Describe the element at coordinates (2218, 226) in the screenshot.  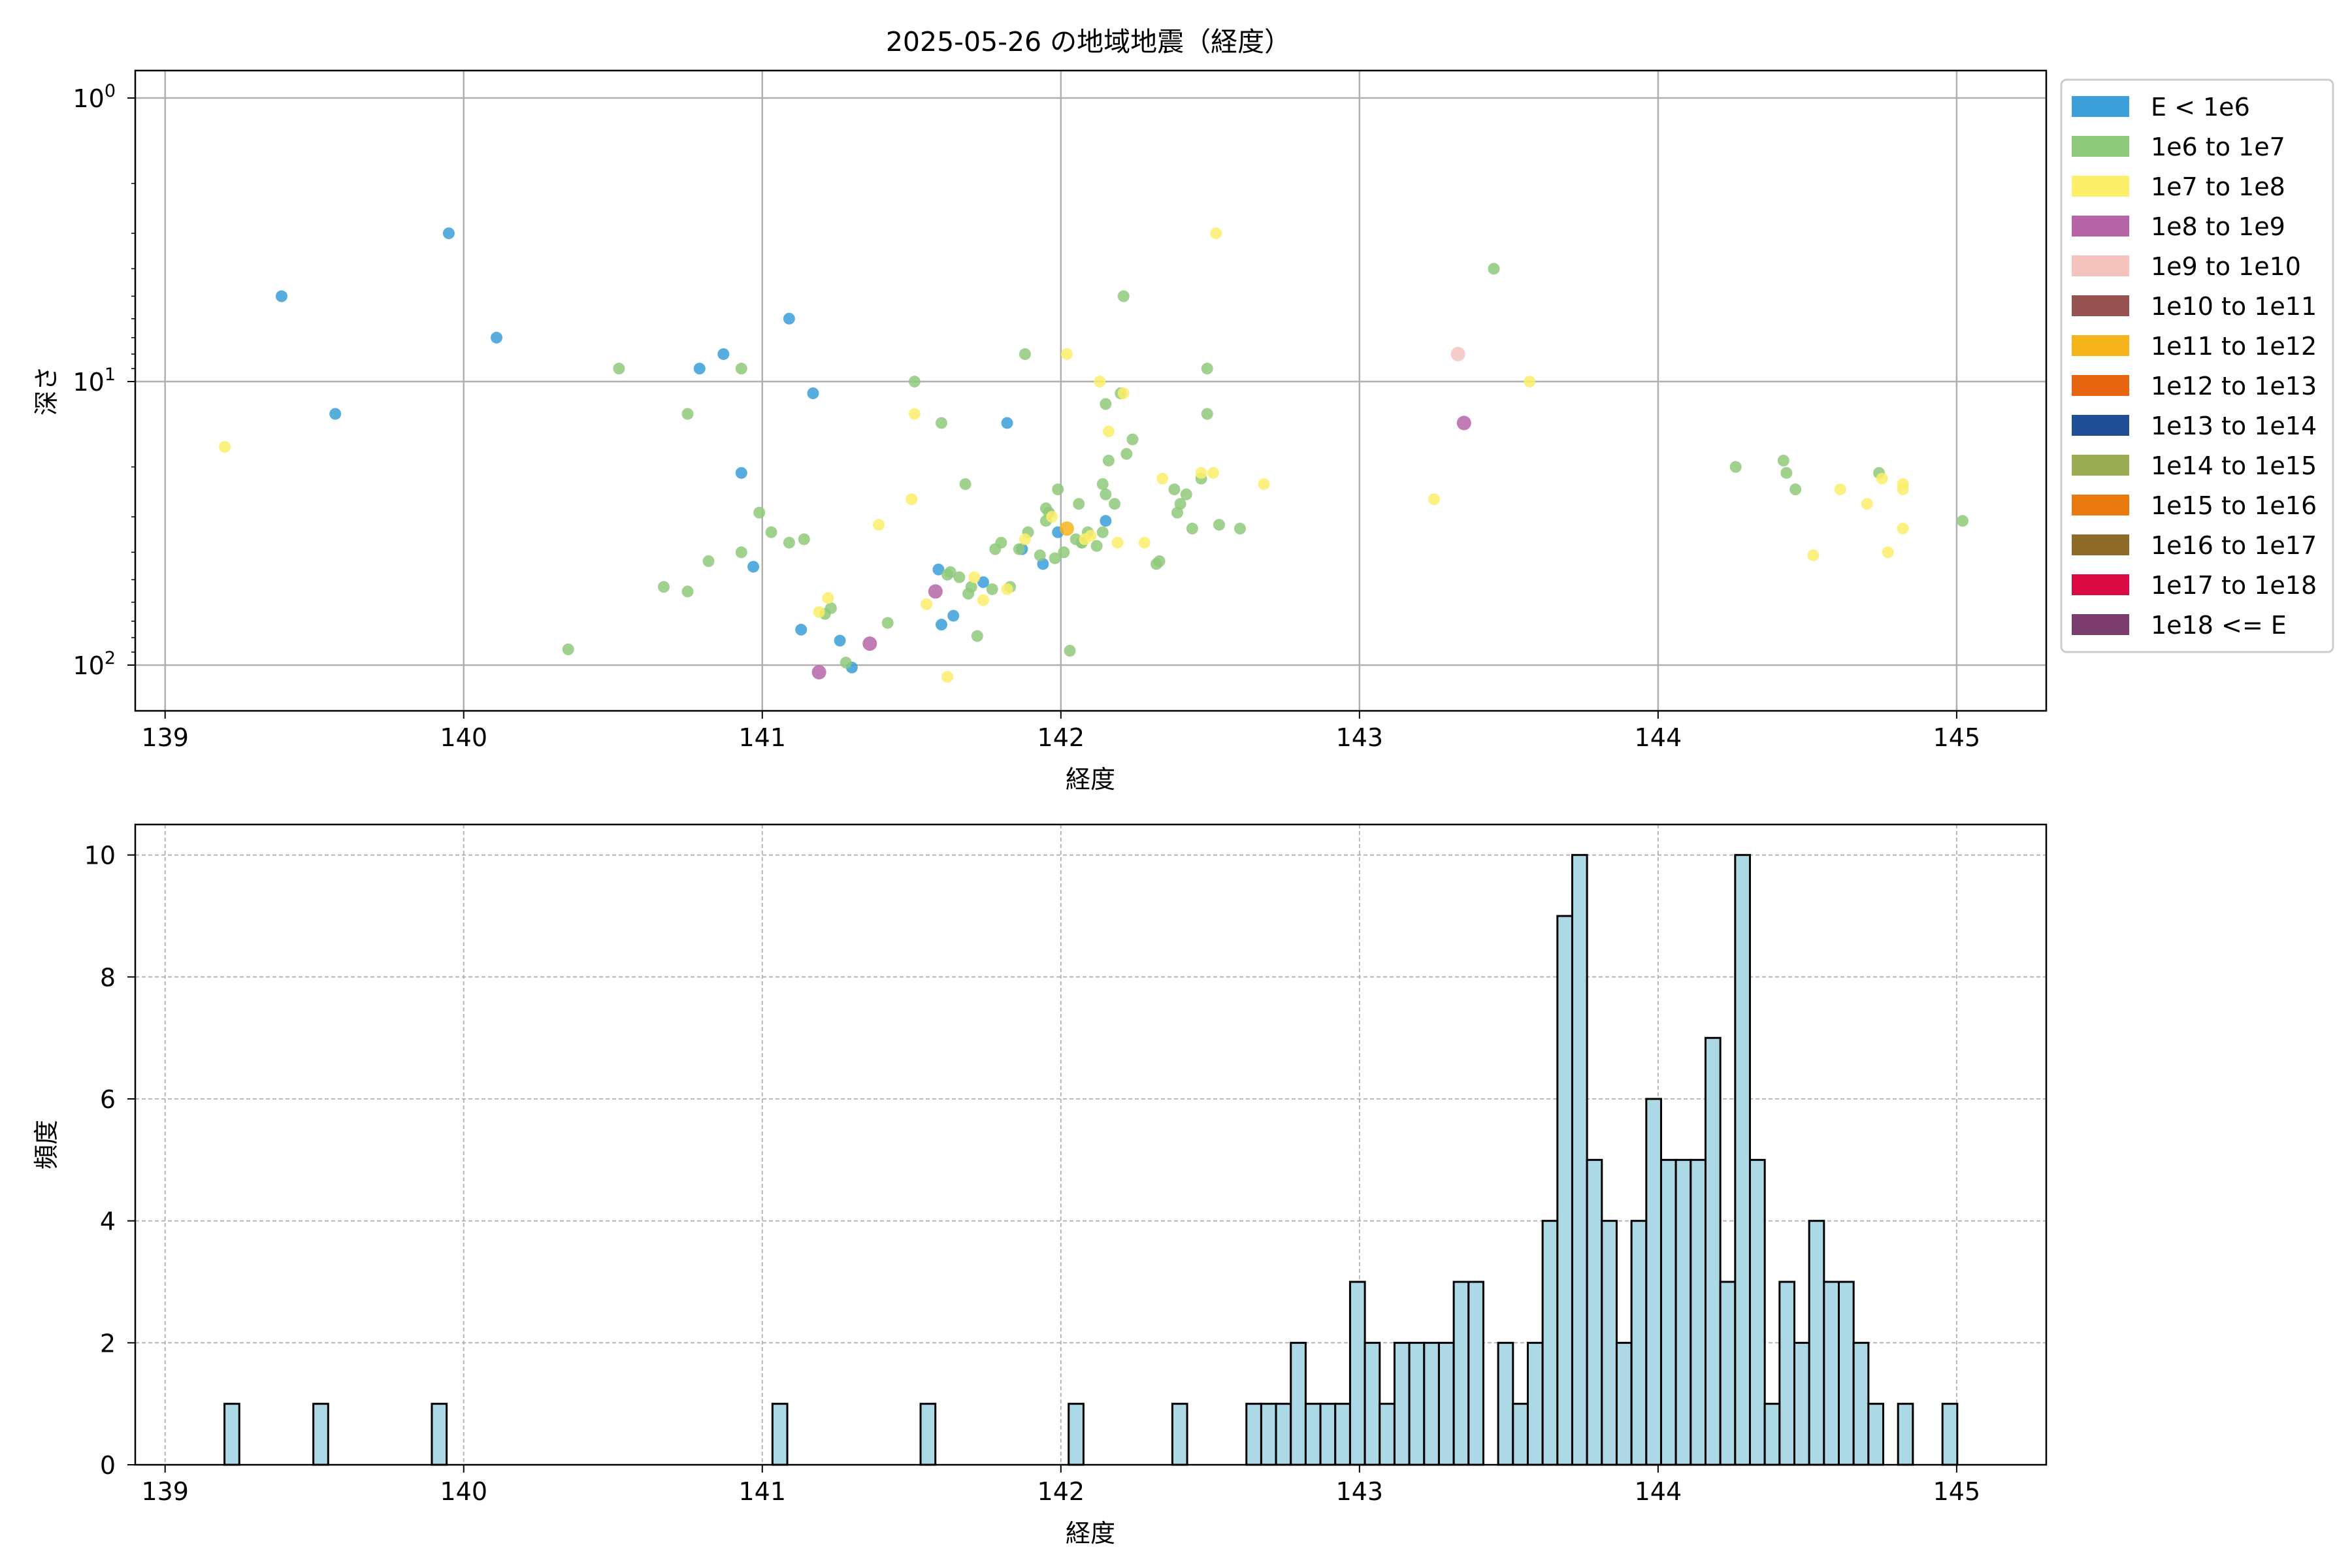
I see `legend-label: 1e8 to 1e9` at that location.